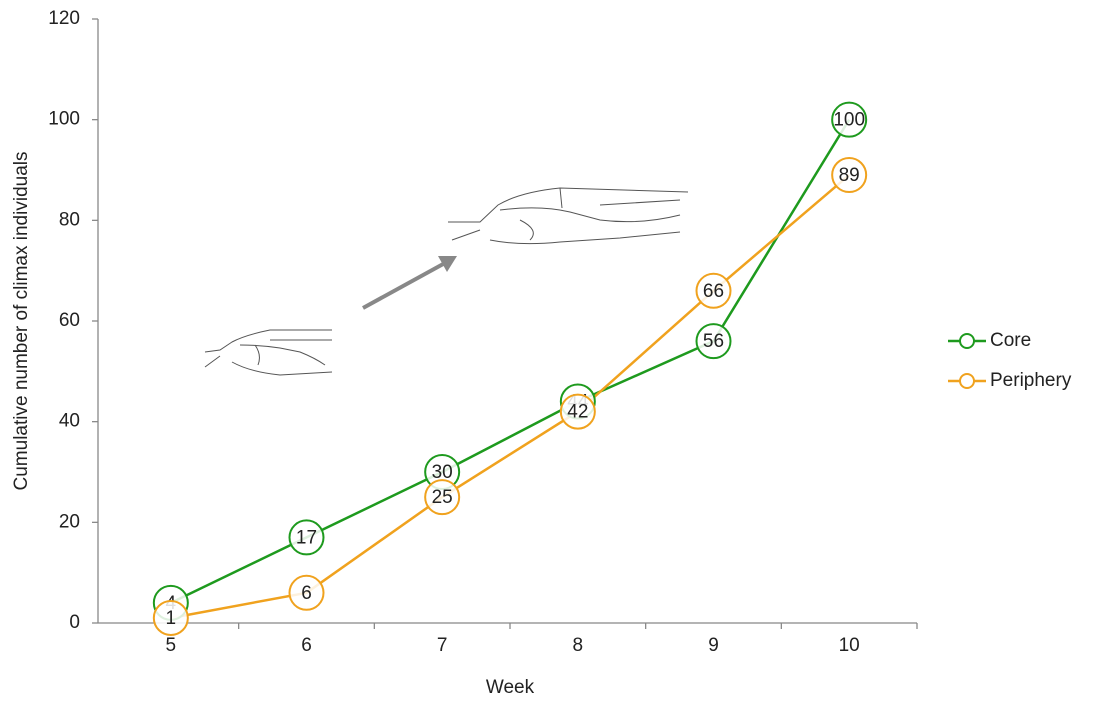 The image size is (1104, 705). What do you see at coordinates (64, 18) in the screenshot?
I see `y-tick-label: 120` at bounding box center [64, 18].